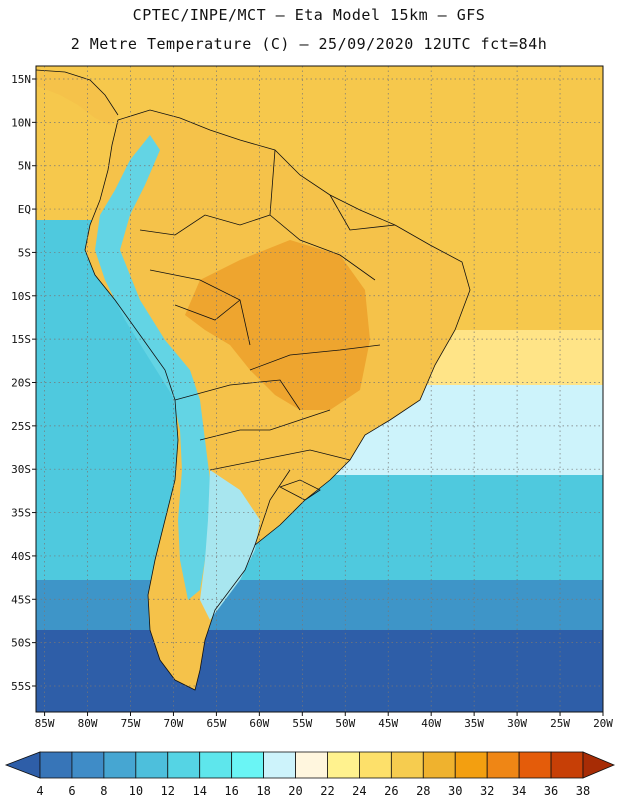 This screenshot has height=800, width=618. What do you see at coordinates (22, 765) in the screenshot?
I see `colorbar-left-arrow` at bounding box center [22, 765].